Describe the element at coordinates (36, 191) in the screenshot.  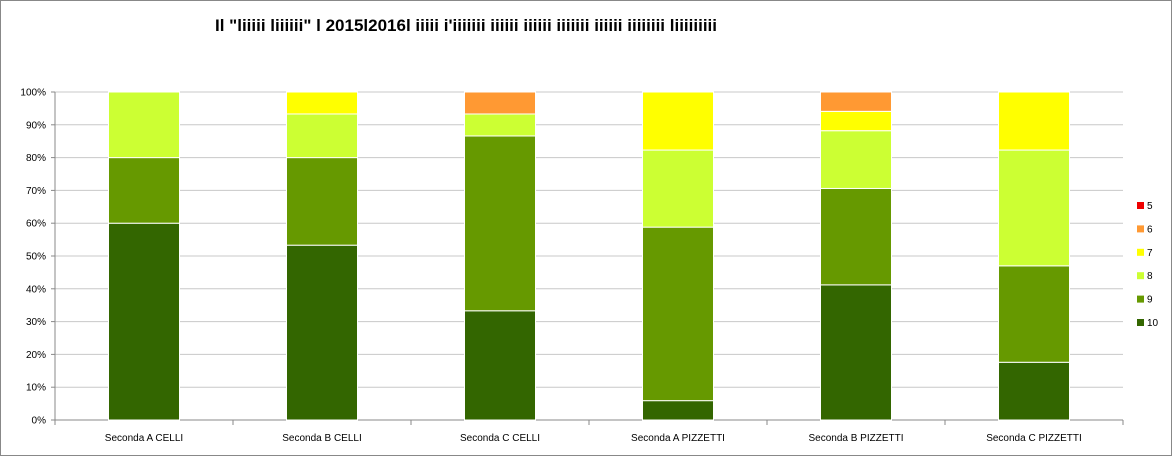
I see `y-tick-label: 70%` at that location.